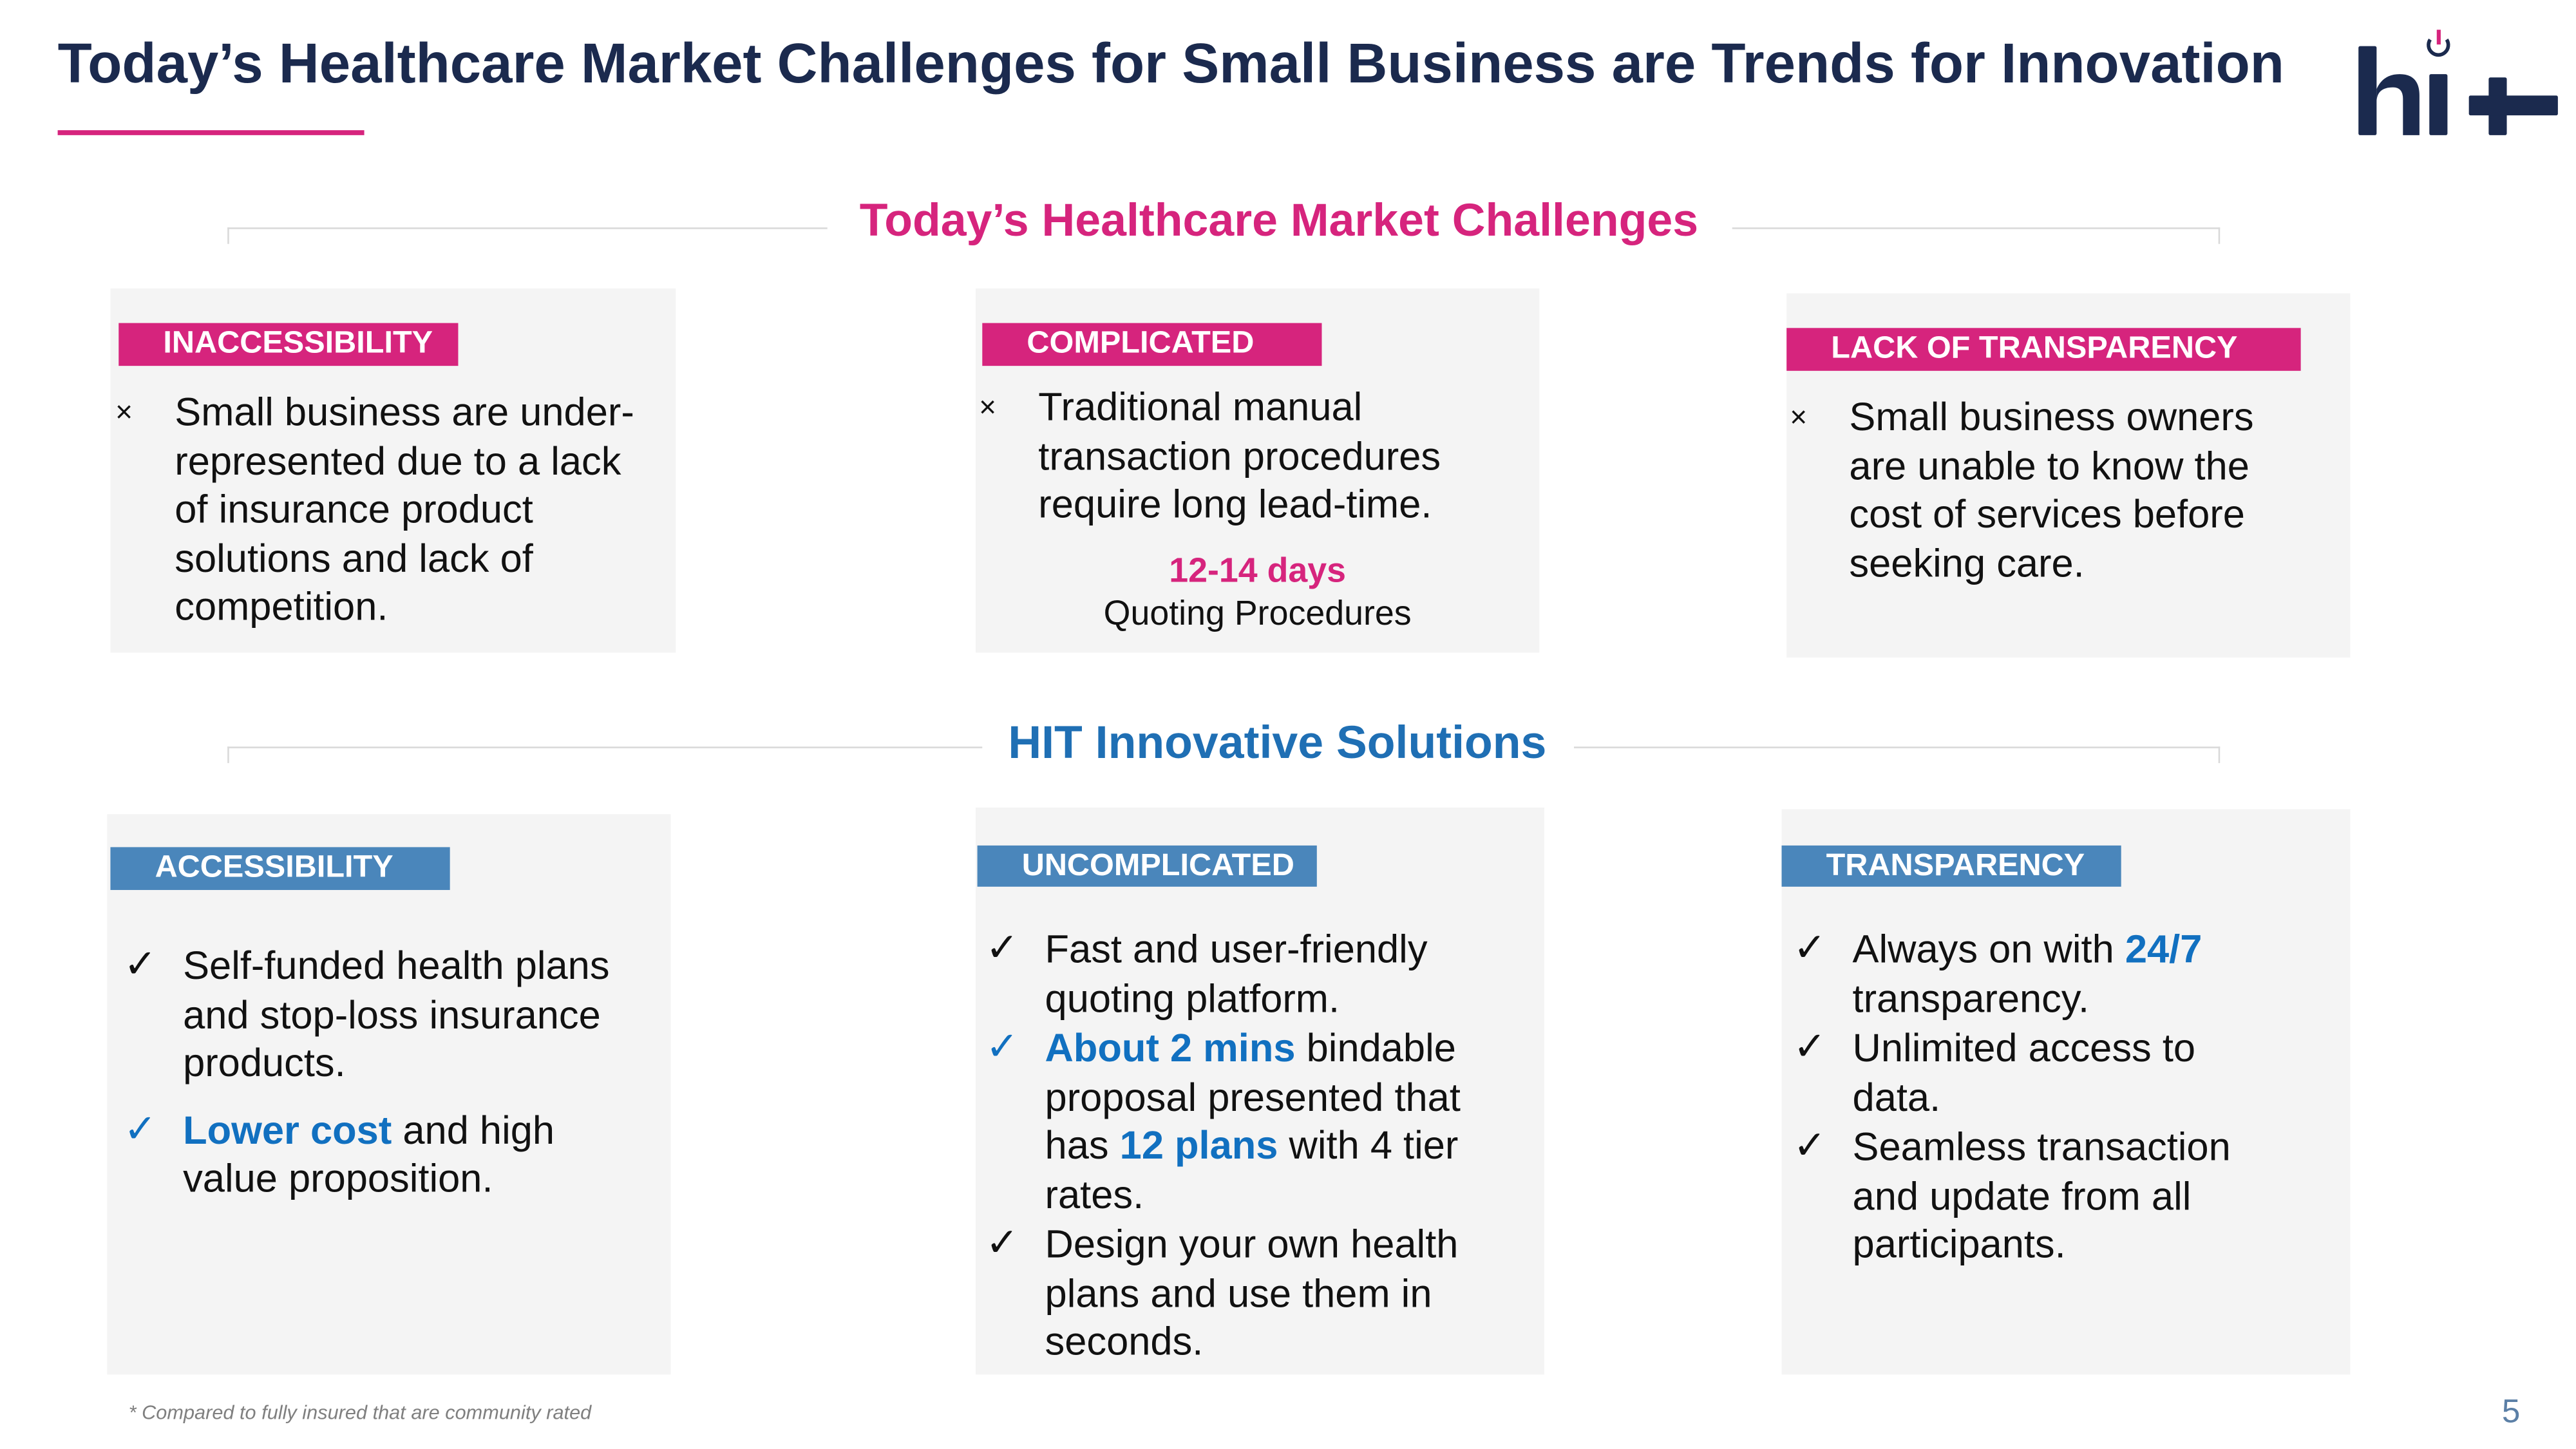 This screenshot has width=2576, height=1449. Describe the element at coordinates (2024, 1073) in the screenshot. I see `bullet-text: Unlimited access to data.` at that location.